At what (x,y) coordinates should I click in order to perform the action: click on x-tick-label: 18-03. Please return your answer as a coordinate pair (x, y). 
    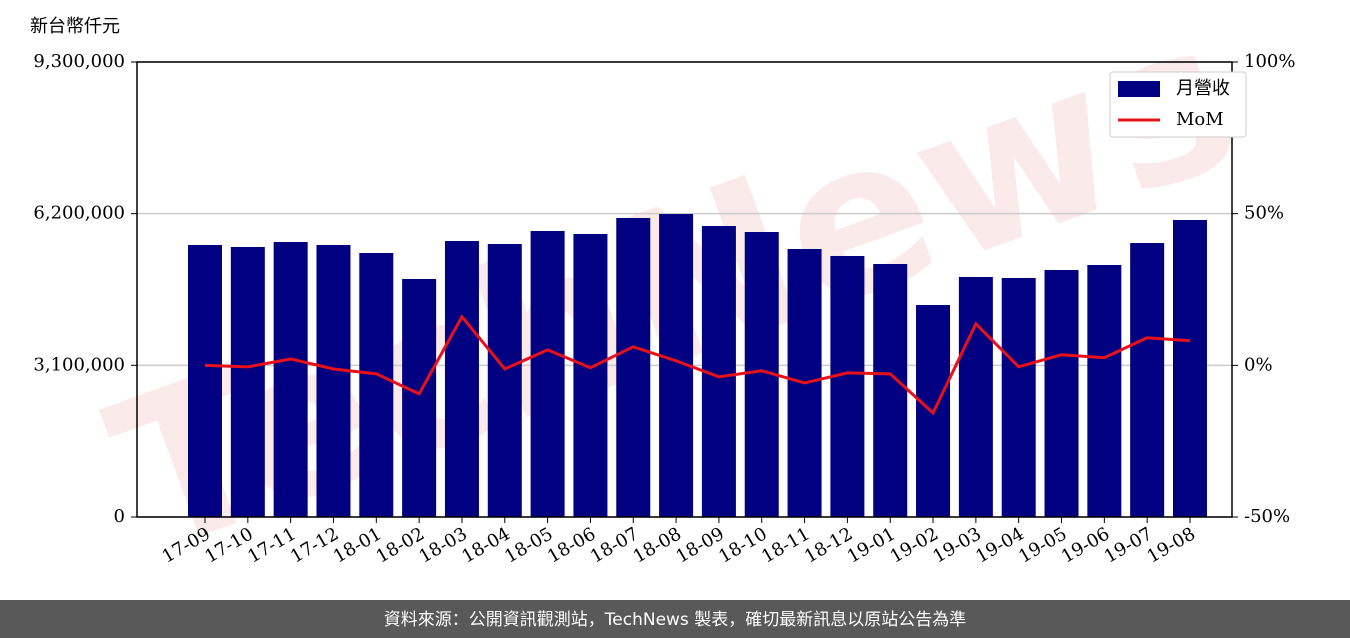
    Looking at the image, I should click on (443, 545).